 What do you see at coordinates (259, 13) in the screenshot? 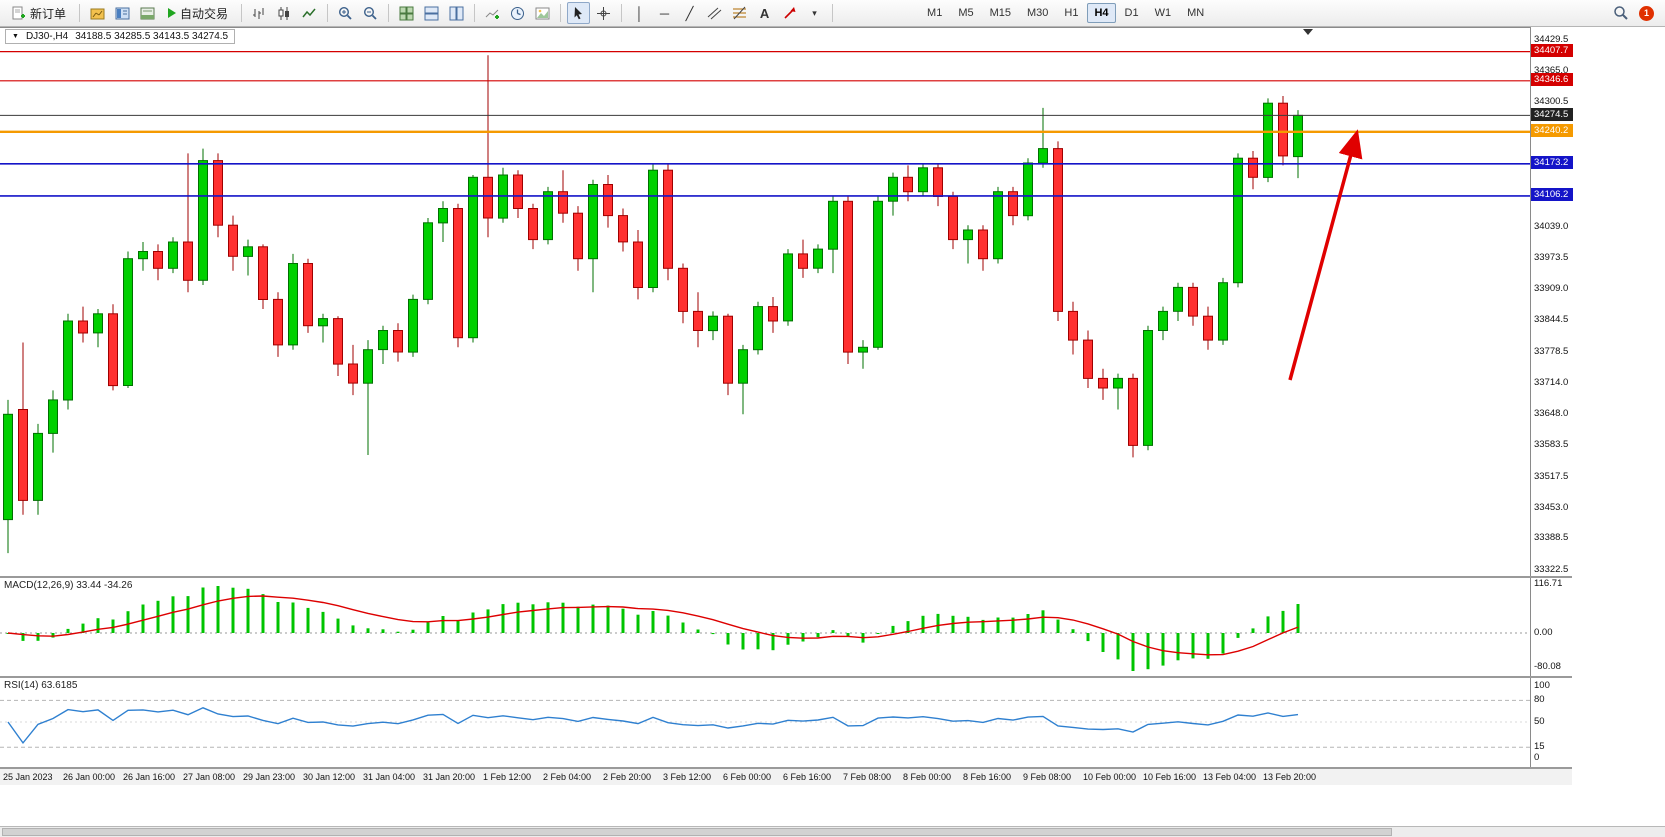
I see `bars-chart-button` at bounding box center [259, 13].